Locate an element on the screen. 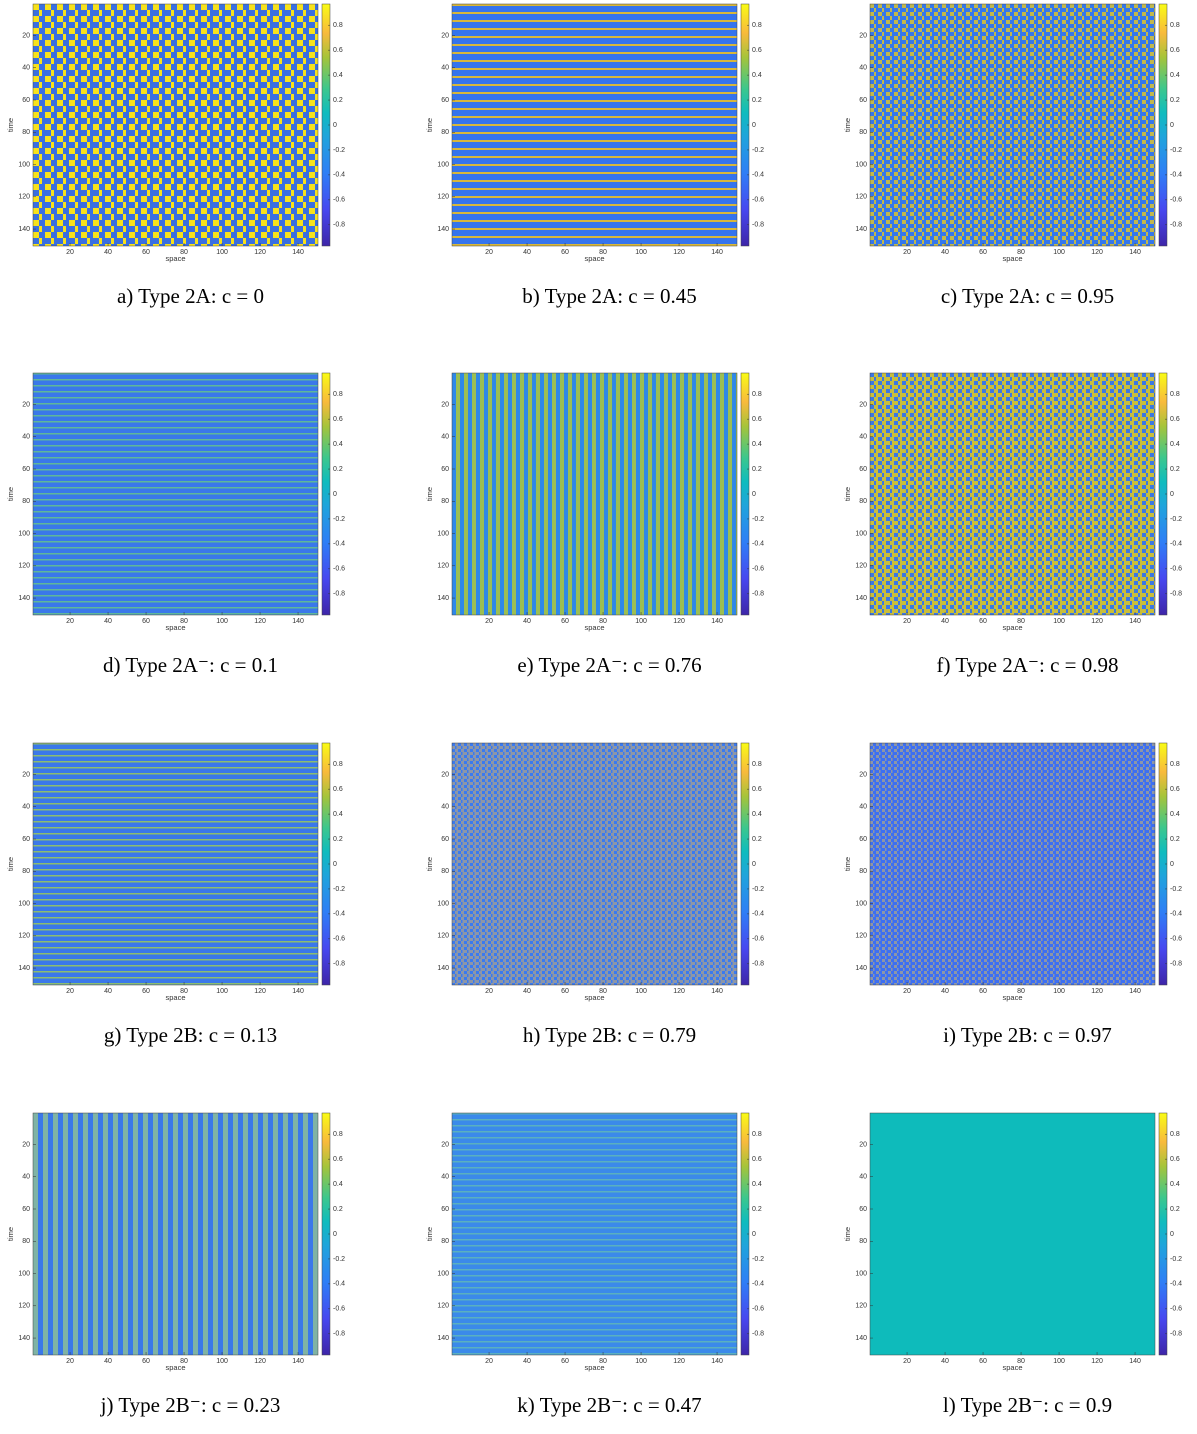  caption: h) Type 2B: c = 0.79 is located at coordinates (609, 1035).